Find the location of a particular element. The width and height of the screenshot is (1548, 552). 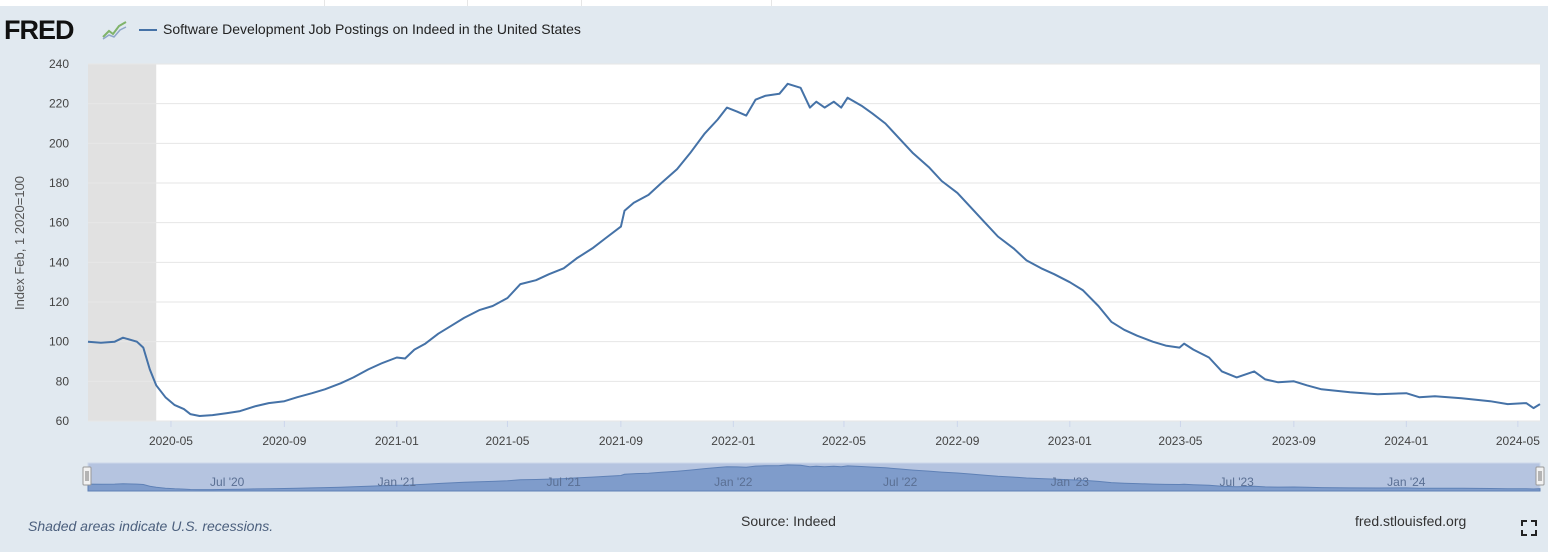

navigator-label: Jan '24 is located at coordinates (1406, 482).